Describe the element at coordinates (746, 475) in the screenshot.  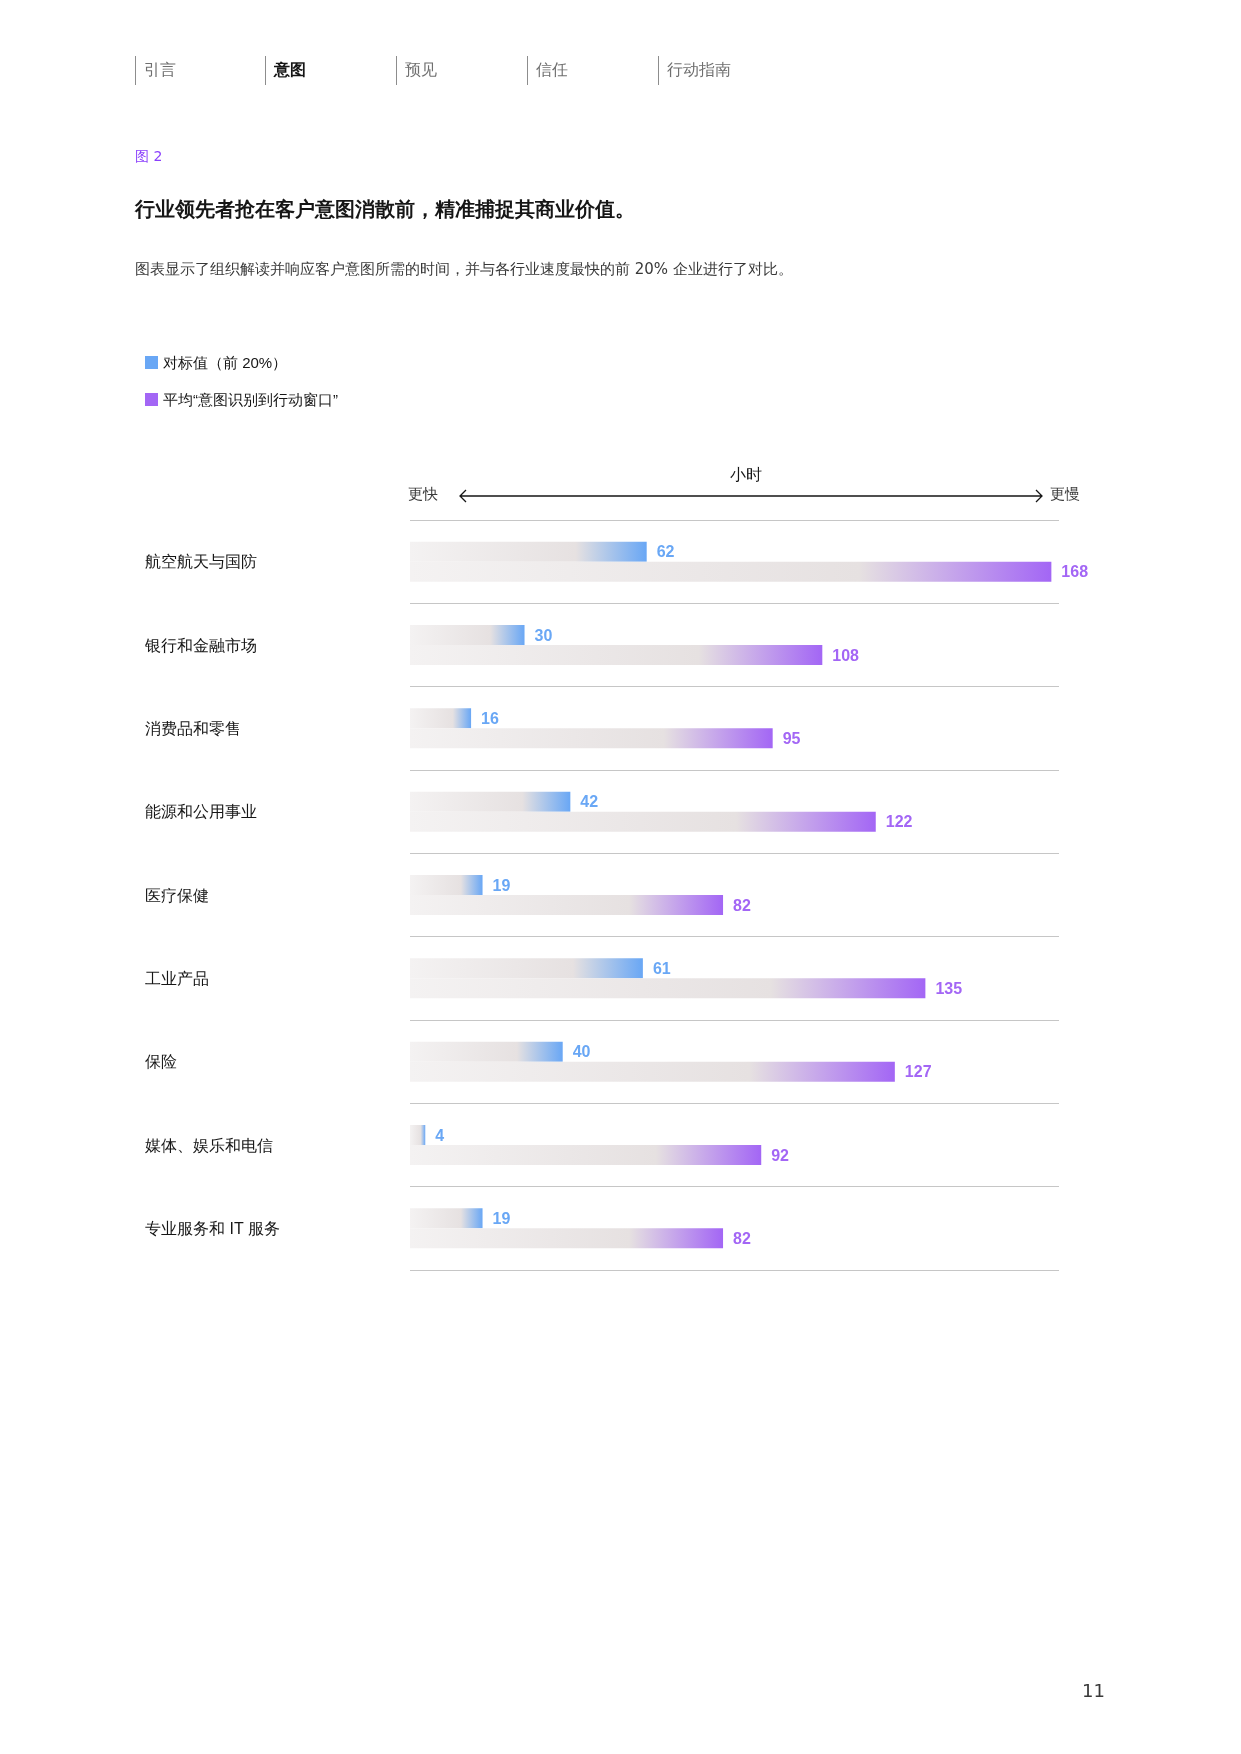
I see `x-axis-title: 小时` at that location.